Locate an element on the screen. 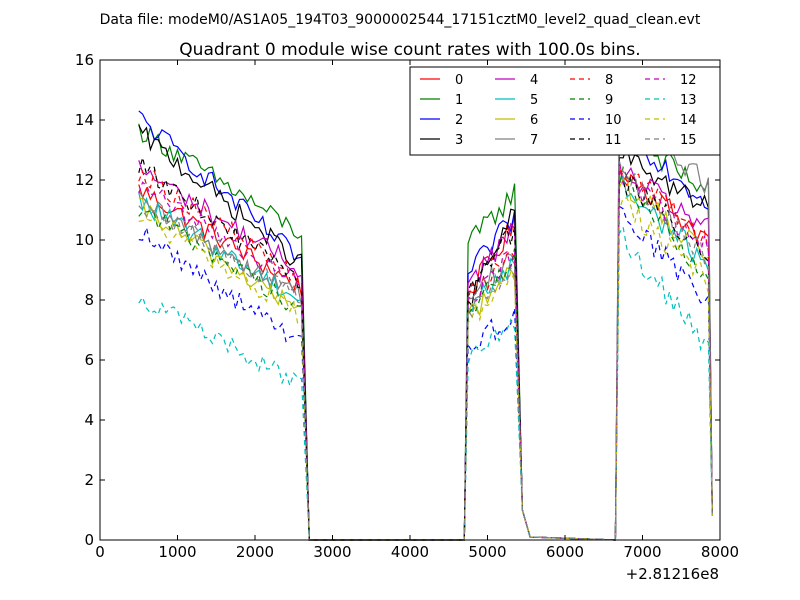 The image size is (800, 600). x-tick-label: 5000 is located at coordinates (487, 552).